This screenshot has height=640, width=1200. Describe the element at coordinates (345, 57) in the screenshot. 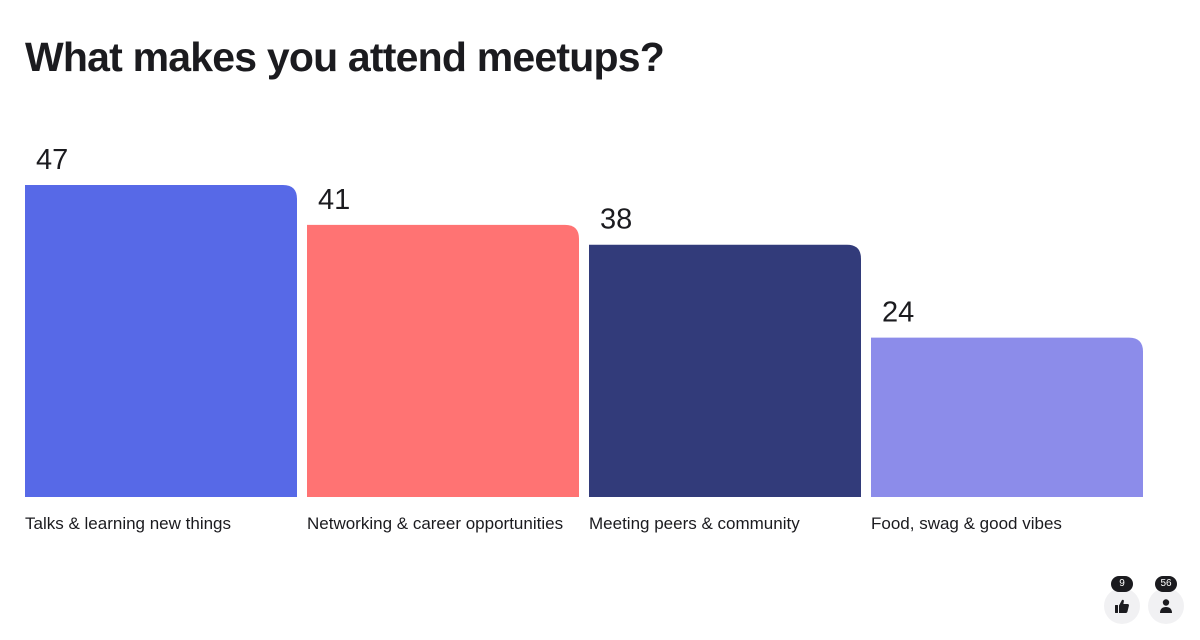

I see `chart-title: What makes you attend meetups?` at that location.